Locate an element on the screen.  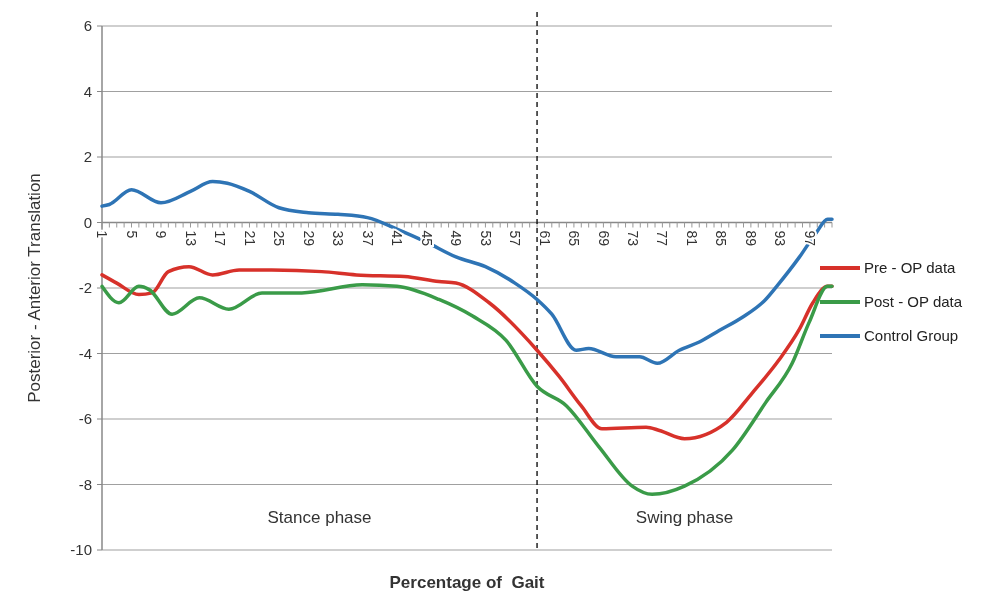
x-tick-label: 85 is located at coordinates (721, 238).